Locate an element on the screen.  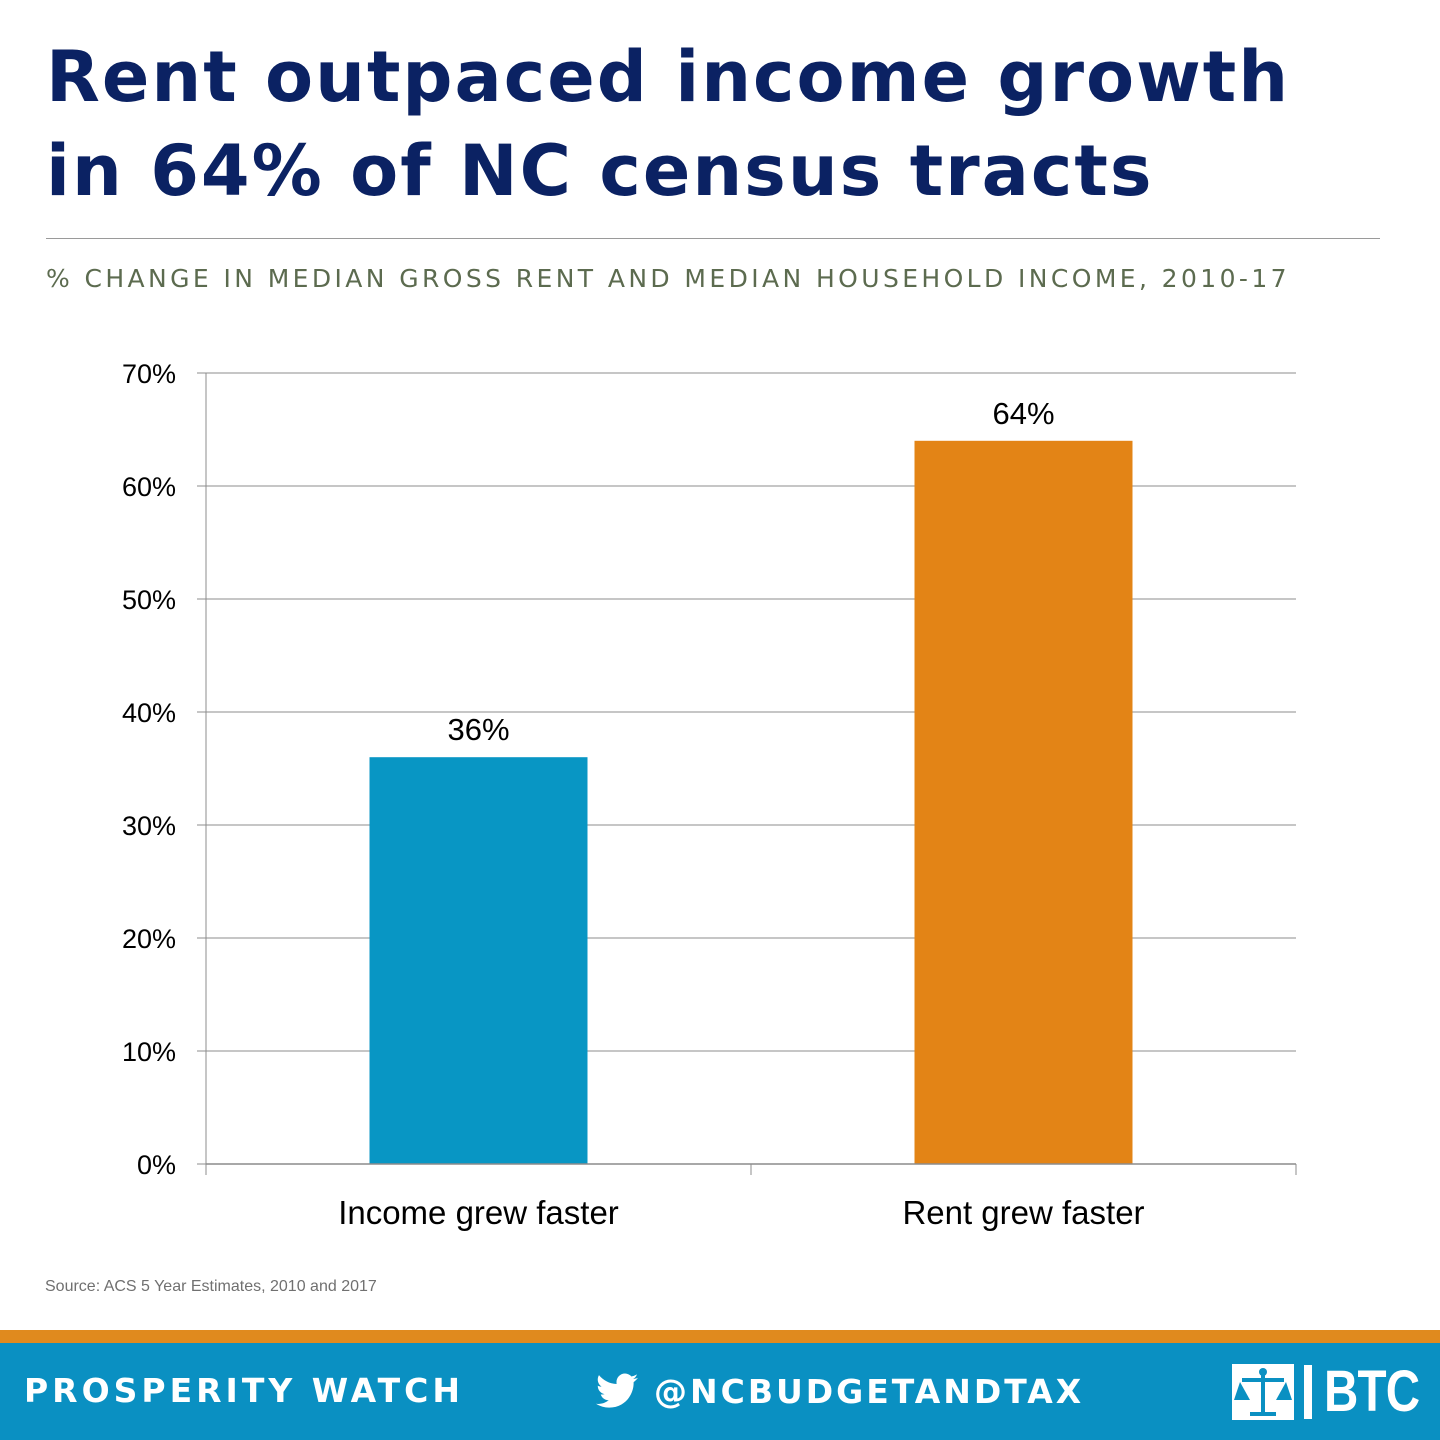
title-divider is located at coordinates (713, 238).